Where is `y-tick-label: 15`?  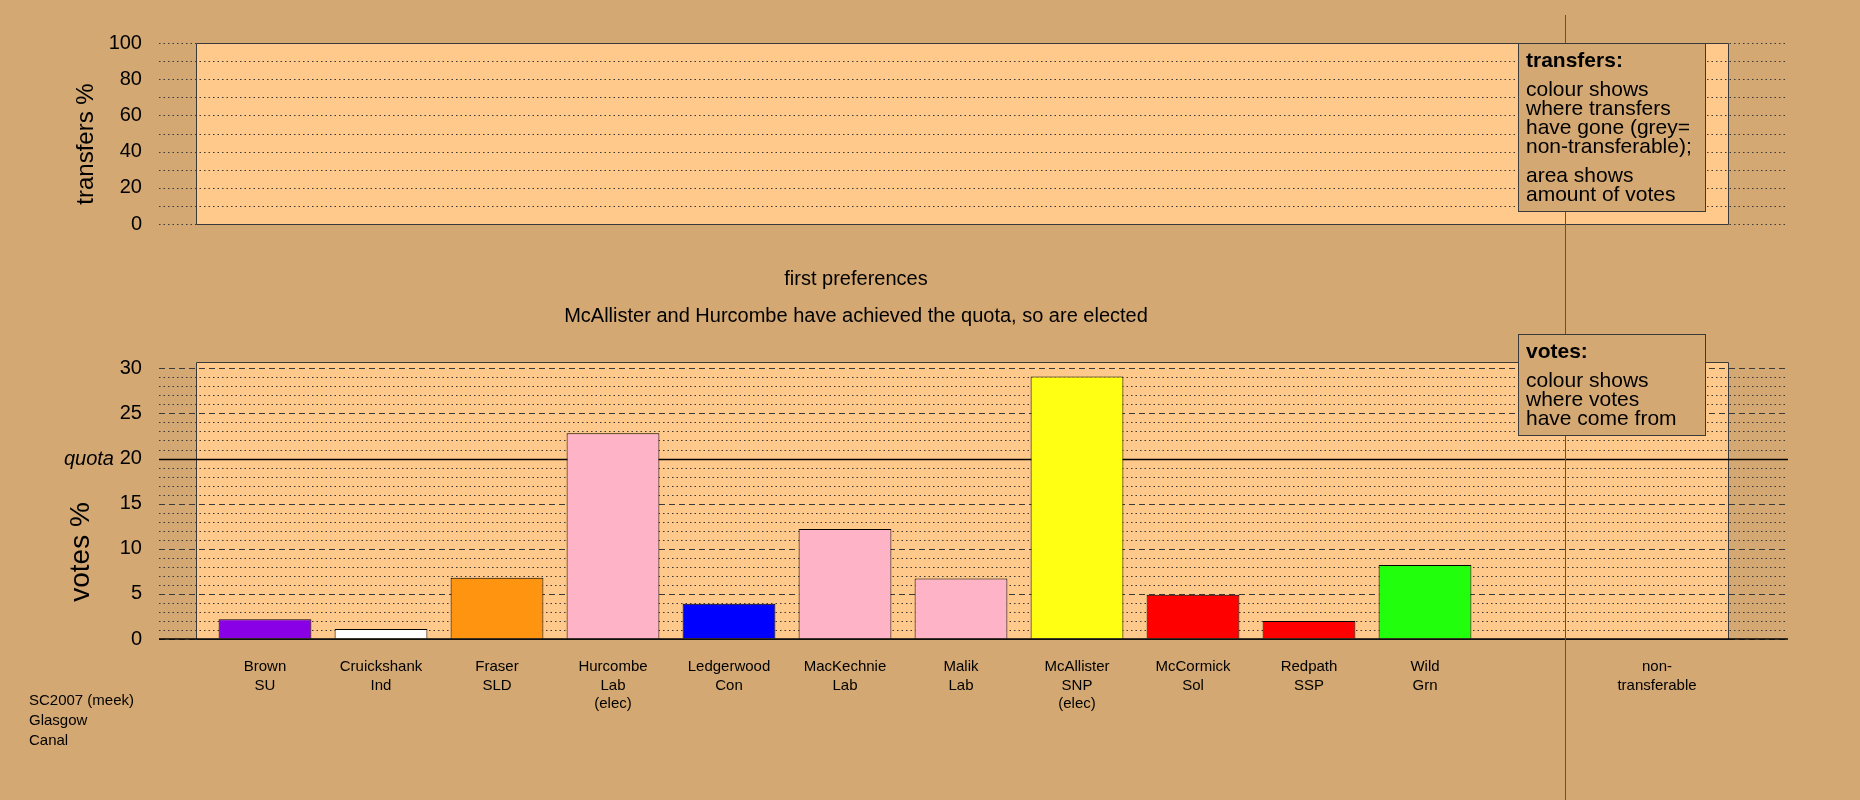
y-tick-label: 15 is located at coordinates (130, 502).